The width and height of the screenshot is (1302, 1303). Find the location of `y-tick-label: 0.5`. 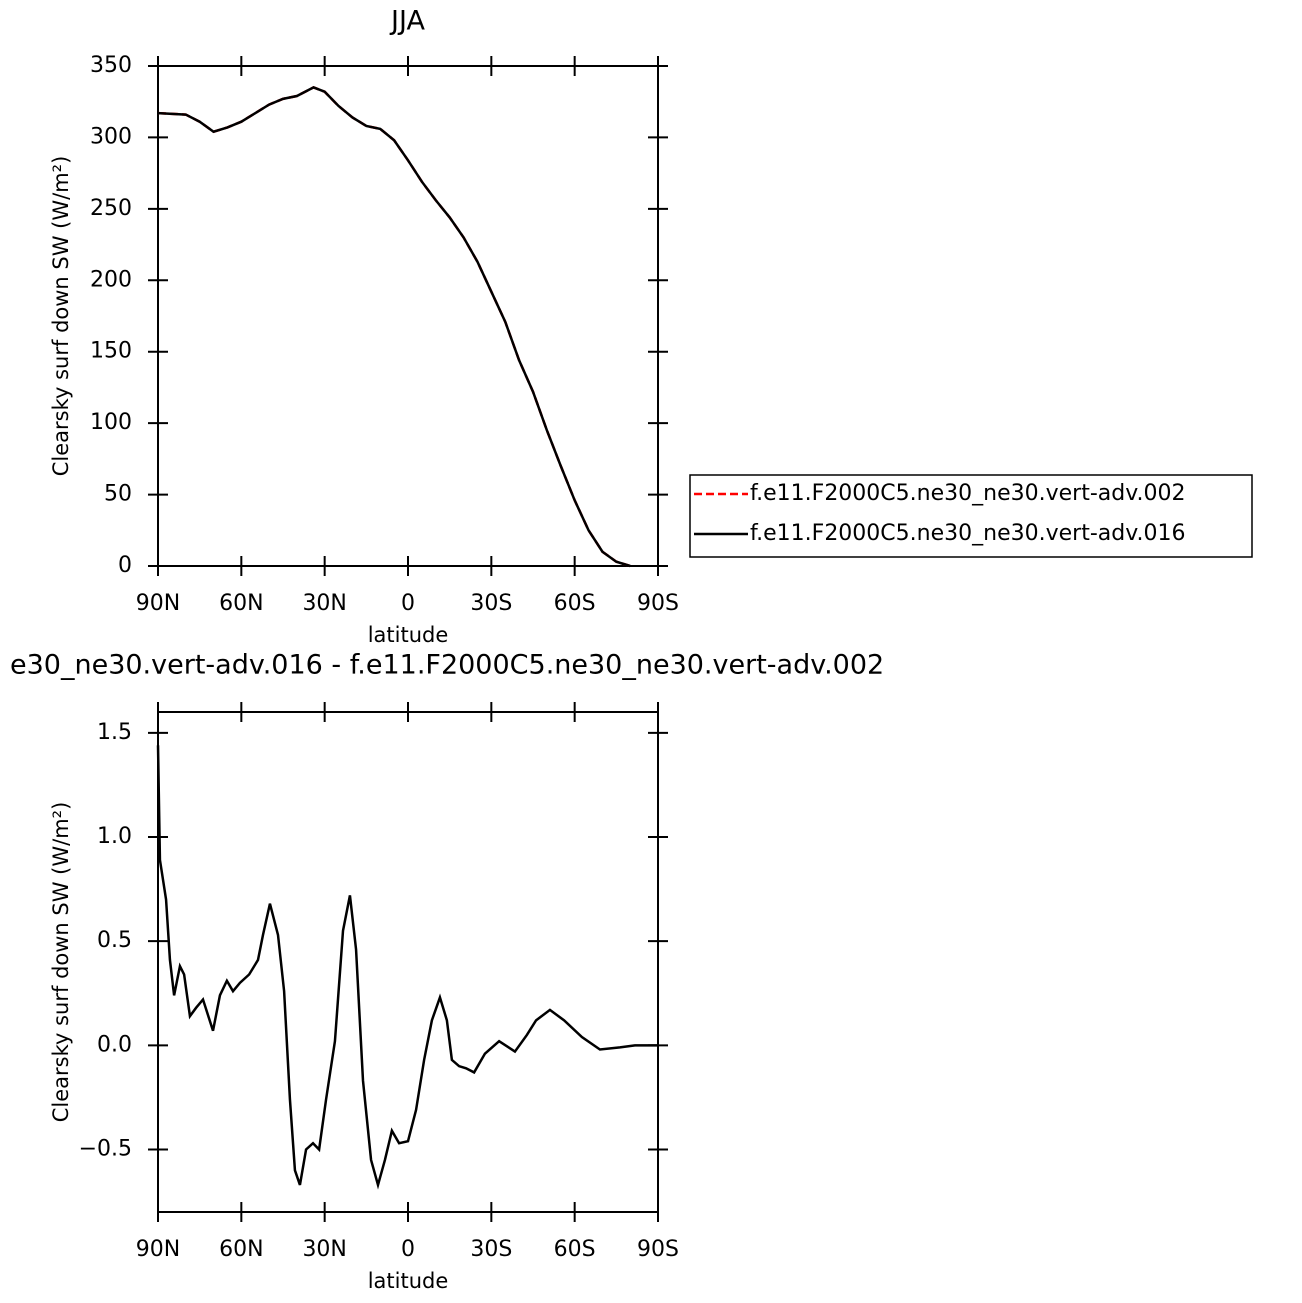

y-tick-label: 0.5 is located at coordinates (114, 940).